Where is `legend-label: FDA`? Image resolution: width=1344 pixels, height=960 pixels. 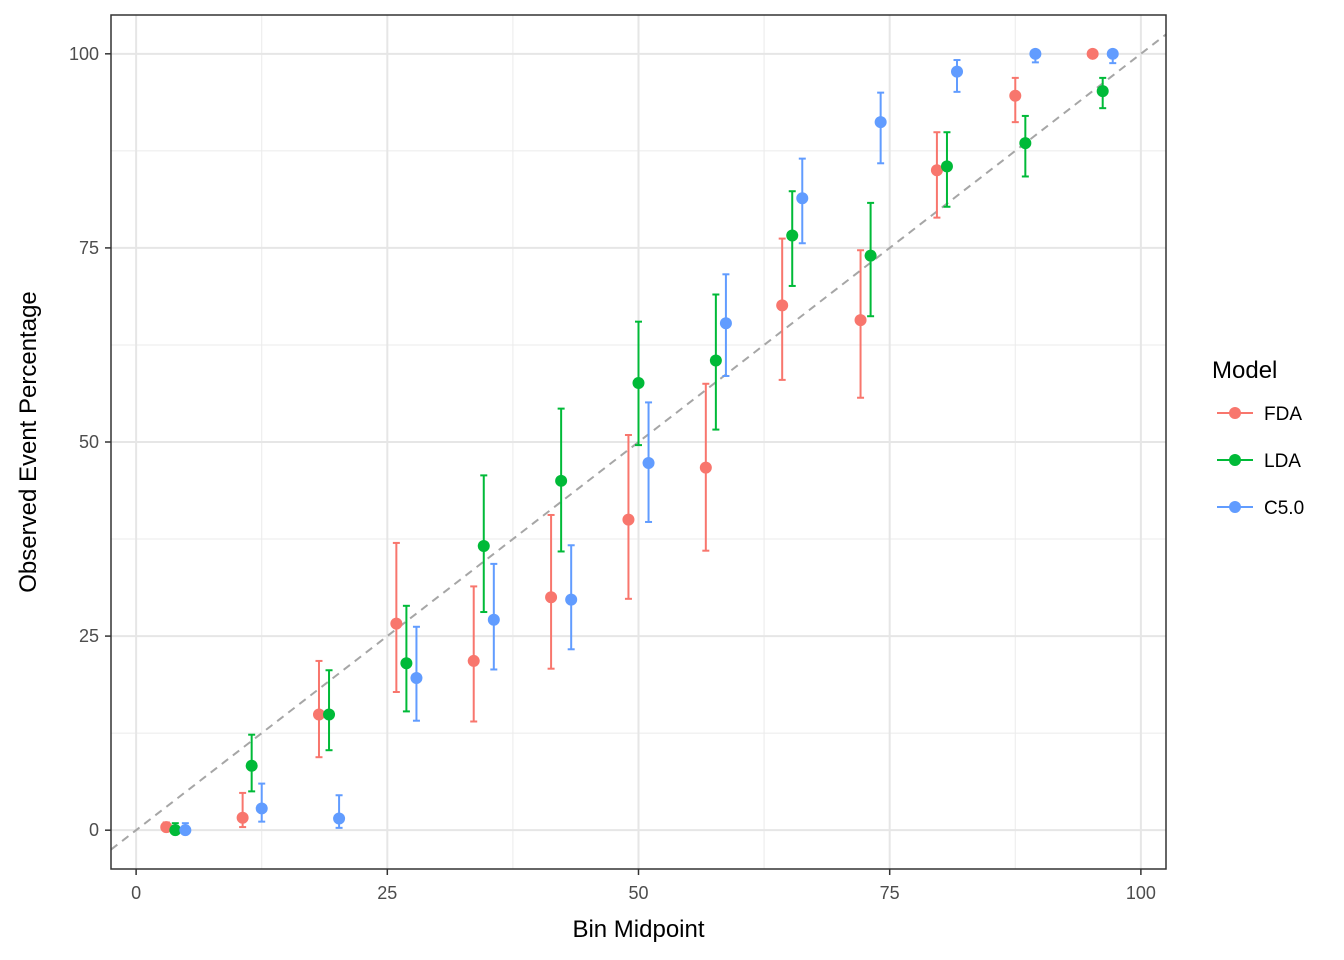 legend-label: FDA is located at coordinates (1283, 414).